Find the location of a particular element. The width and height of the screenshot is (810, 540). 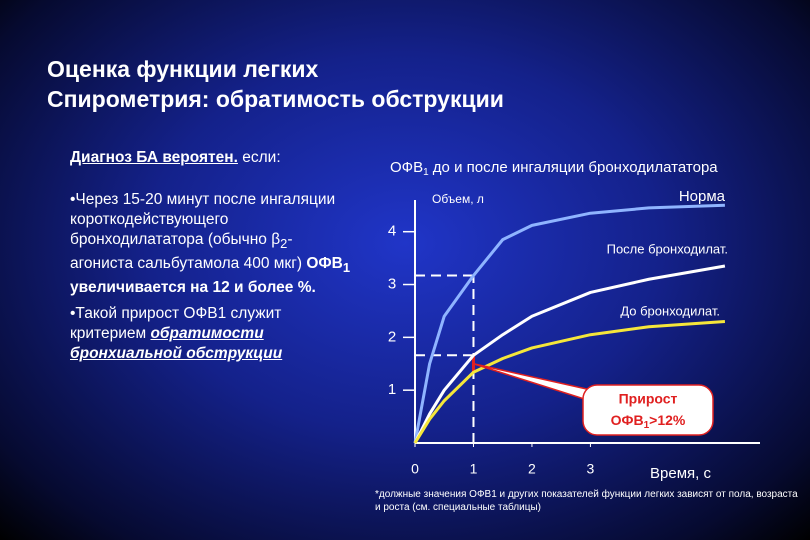

x-tick-label: 0 is located at coordinates (415, 469).